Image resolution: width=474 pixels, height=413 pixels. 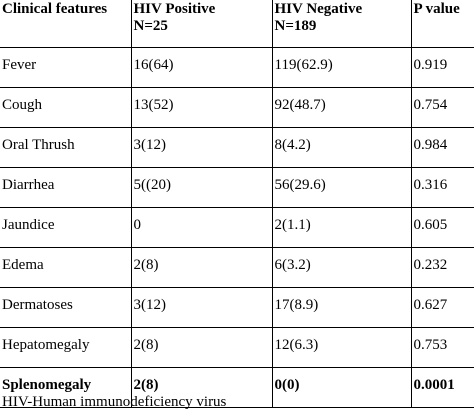 What do you see at coordinates (442, 147) in the screenshot?
I see `cell-p-value: 0.984` at bounding box center [442, 147].